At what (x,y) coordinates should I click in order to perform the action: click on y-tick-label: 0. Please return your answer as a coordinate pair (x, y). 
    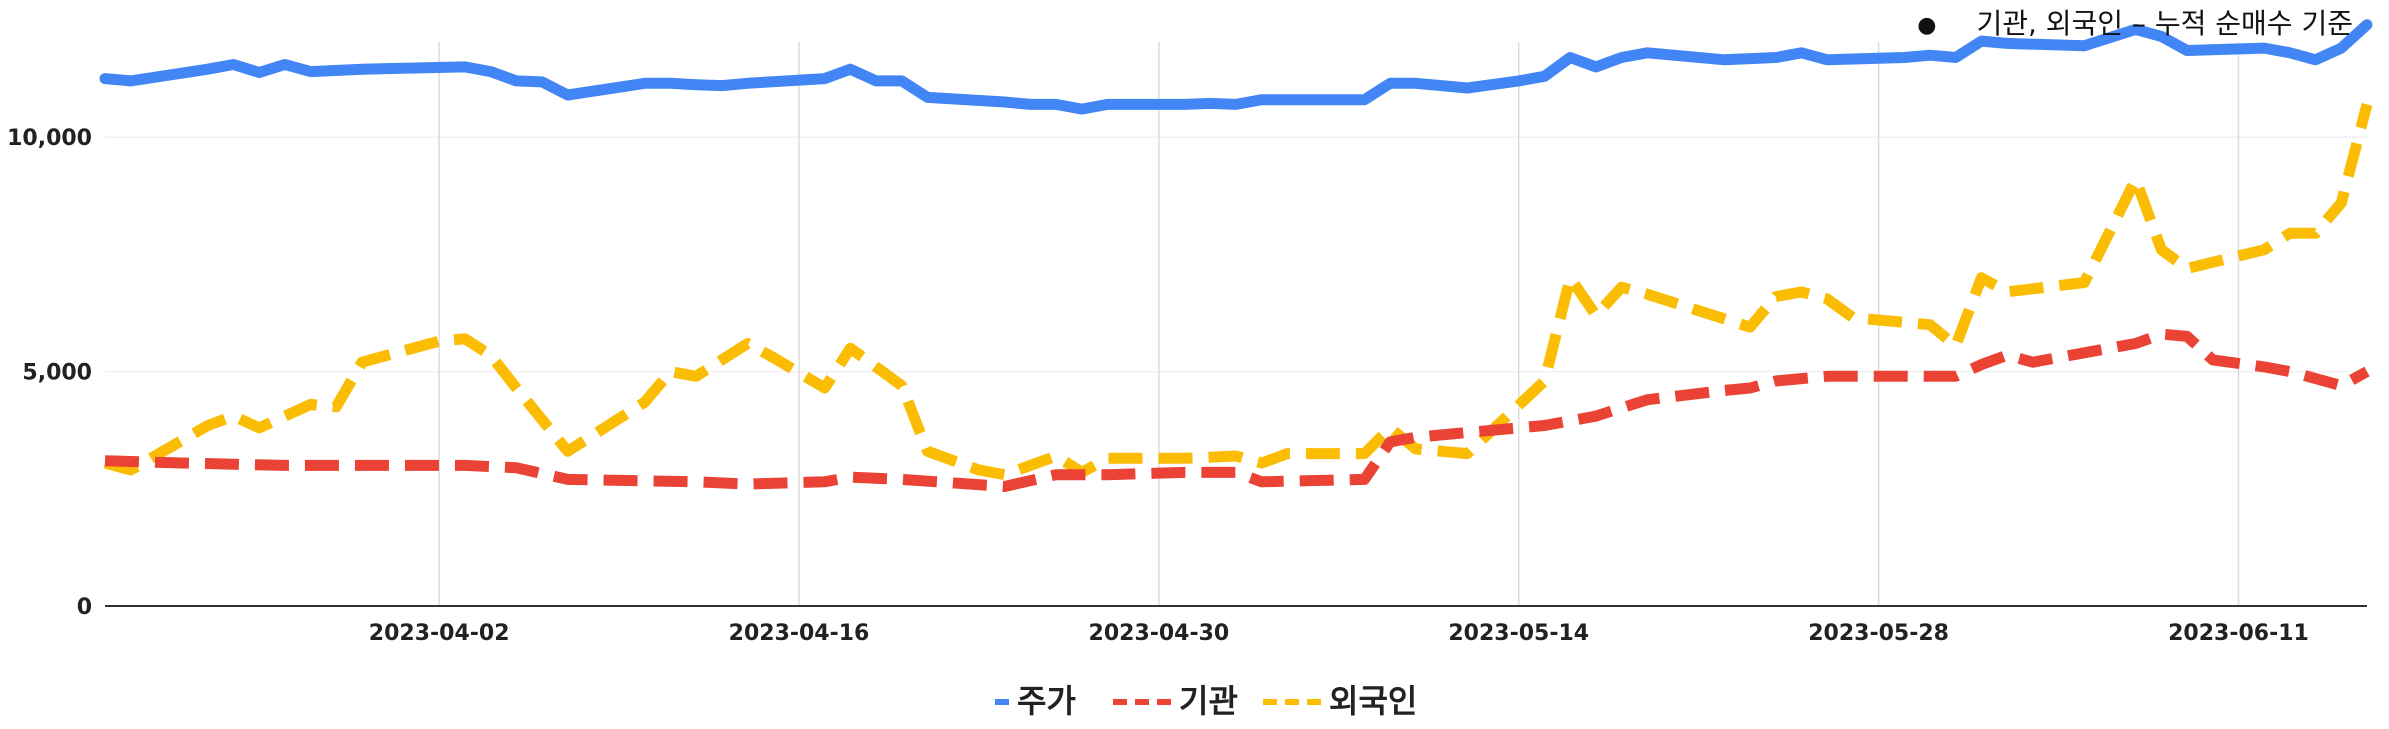
    Looking at the image, I should click on (84, 607).